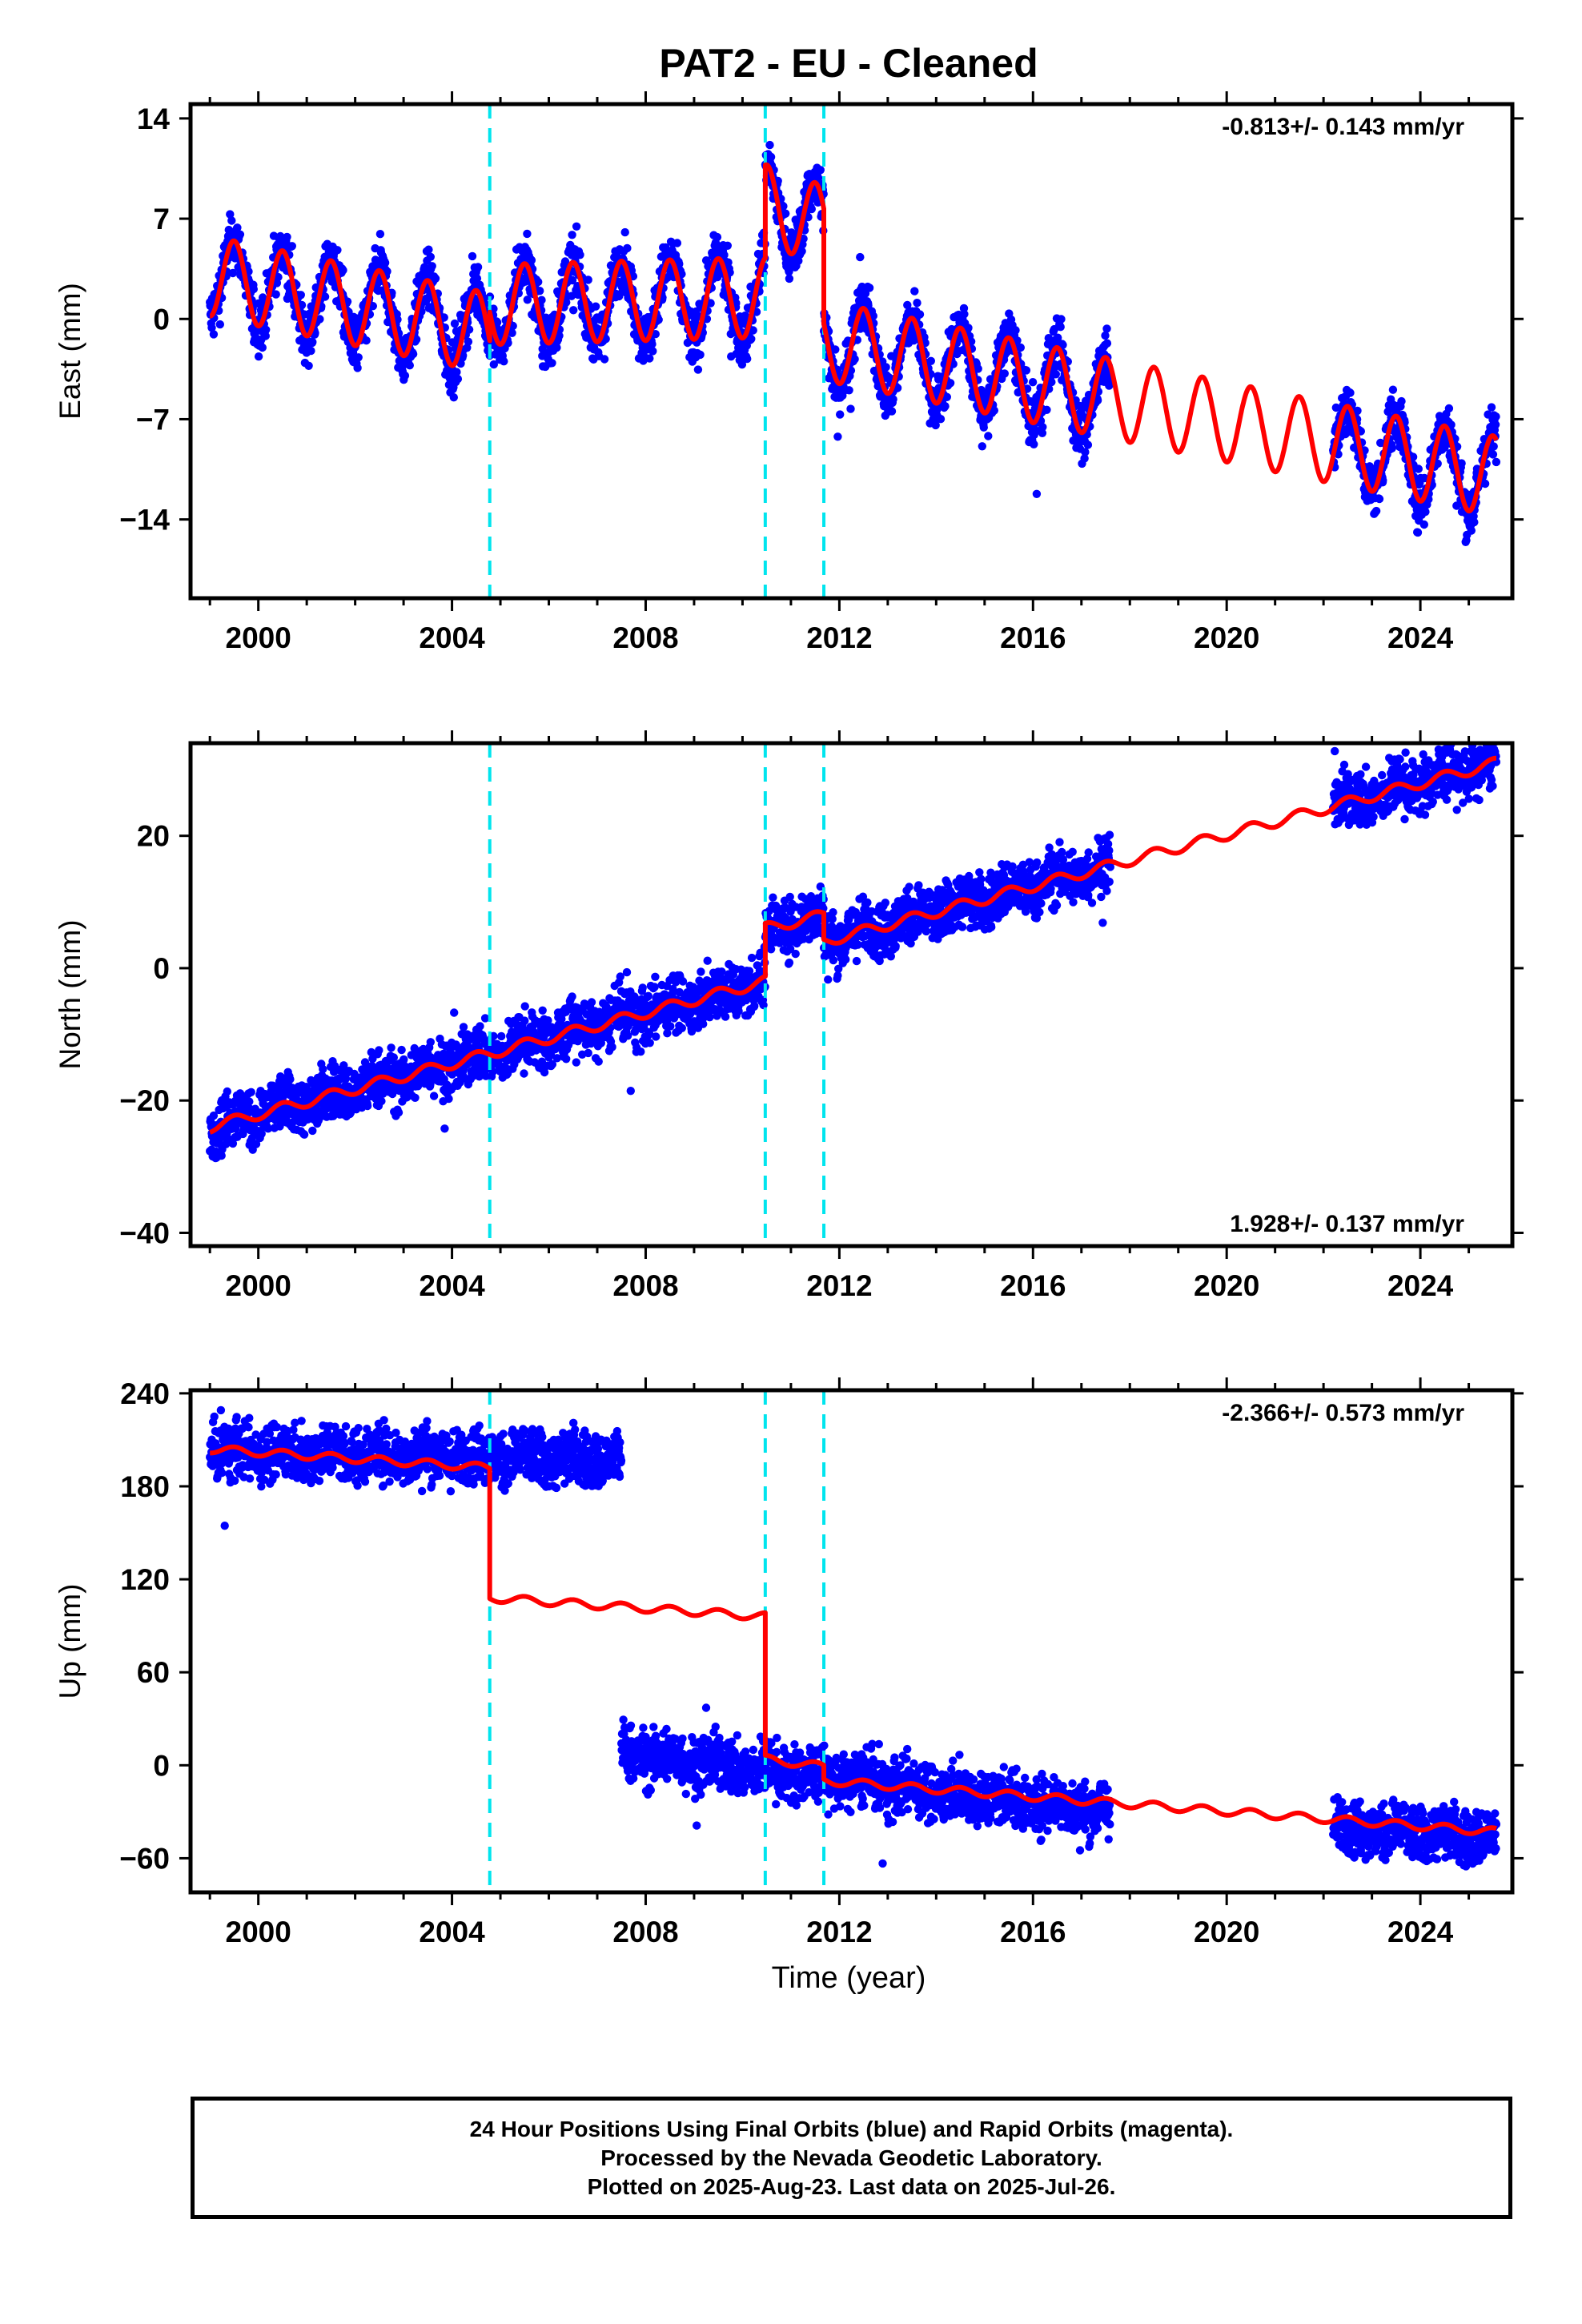 The image size is (1582, 2324). Describe the element at coordinates (161, 319) in the screenshot. I see `y-tick-label: 0` at that location.